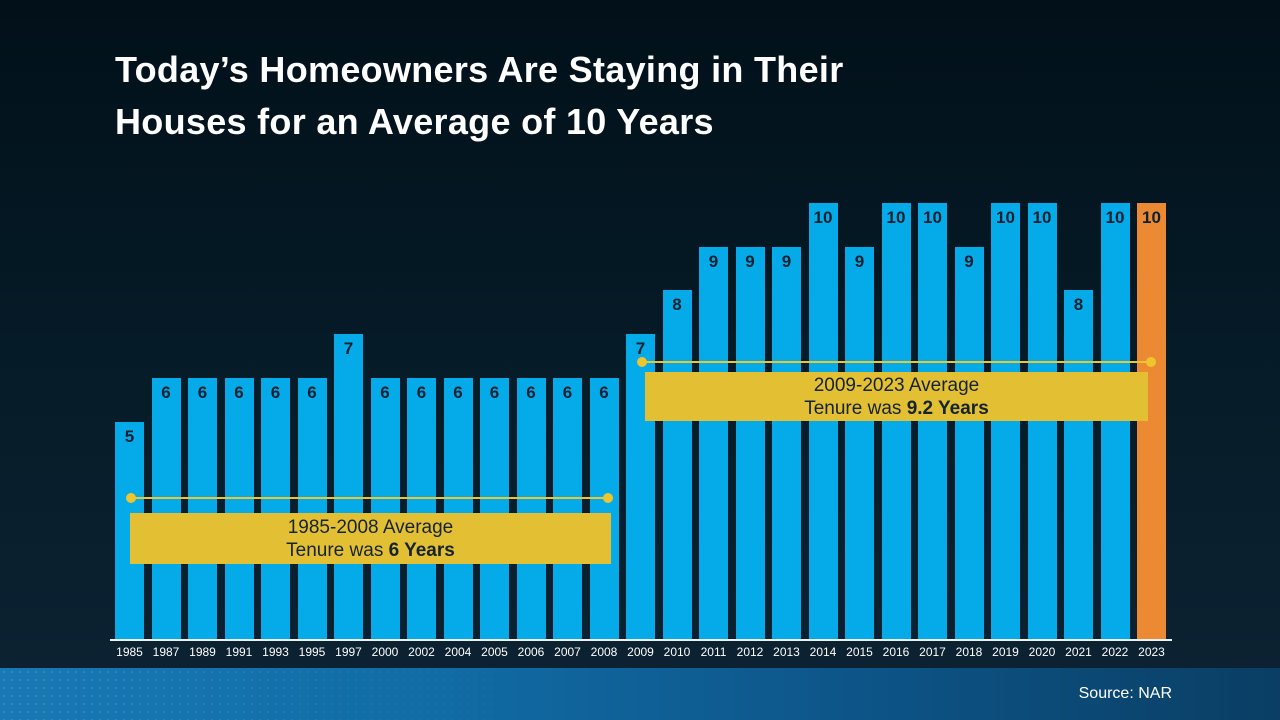 The height and width of the screenshot is (720, 1280). I want to click on bar-1995: 6, so click(312, 508).